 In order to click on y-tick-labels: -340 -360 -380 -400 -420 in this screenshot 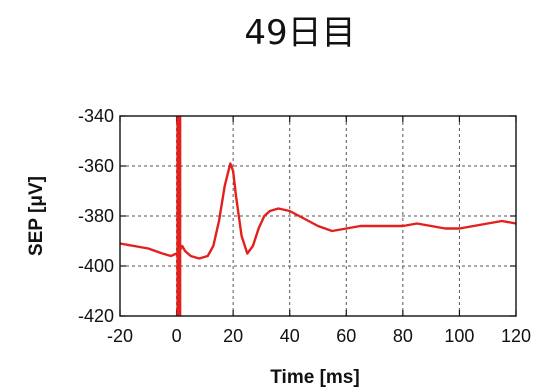, I will do `click(96, 216)`.